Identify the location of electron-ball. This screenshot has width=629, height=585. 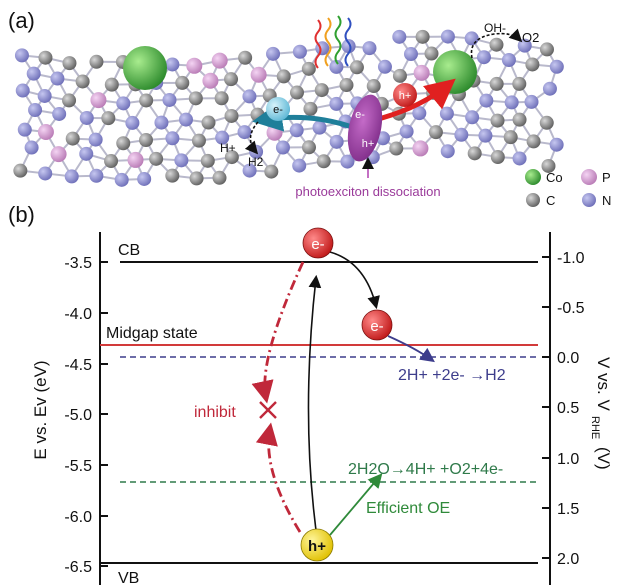
(278, 109).